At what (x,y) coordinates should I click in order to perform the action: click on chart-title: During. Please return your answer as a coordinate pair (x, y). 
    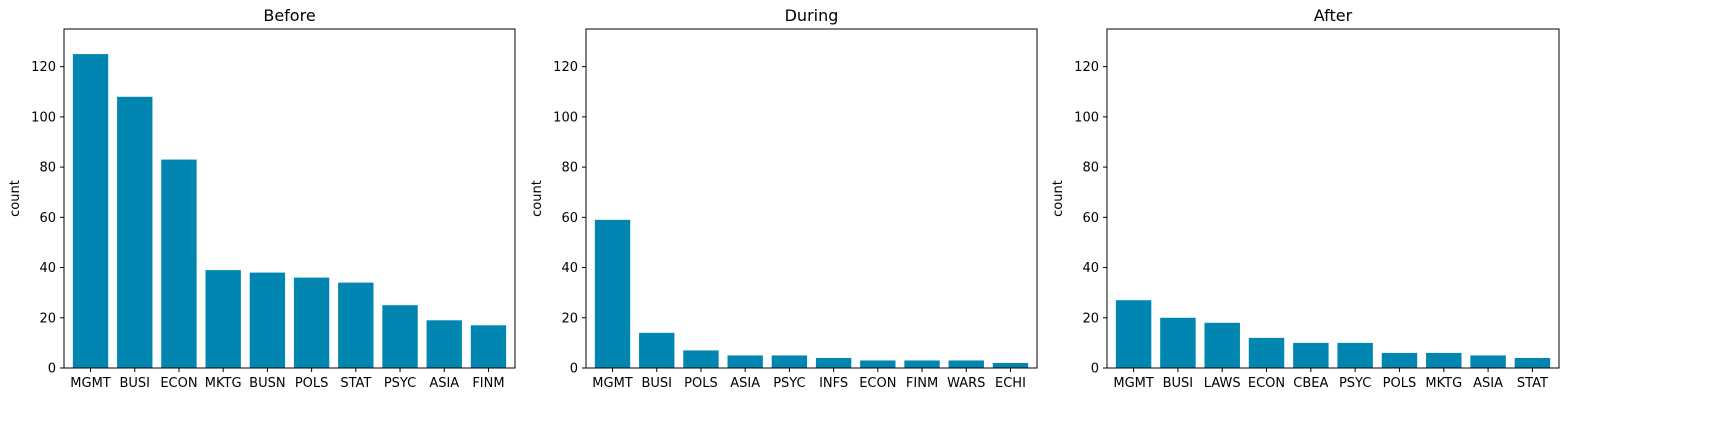
    Looking at the image, I should click on (812, 15).